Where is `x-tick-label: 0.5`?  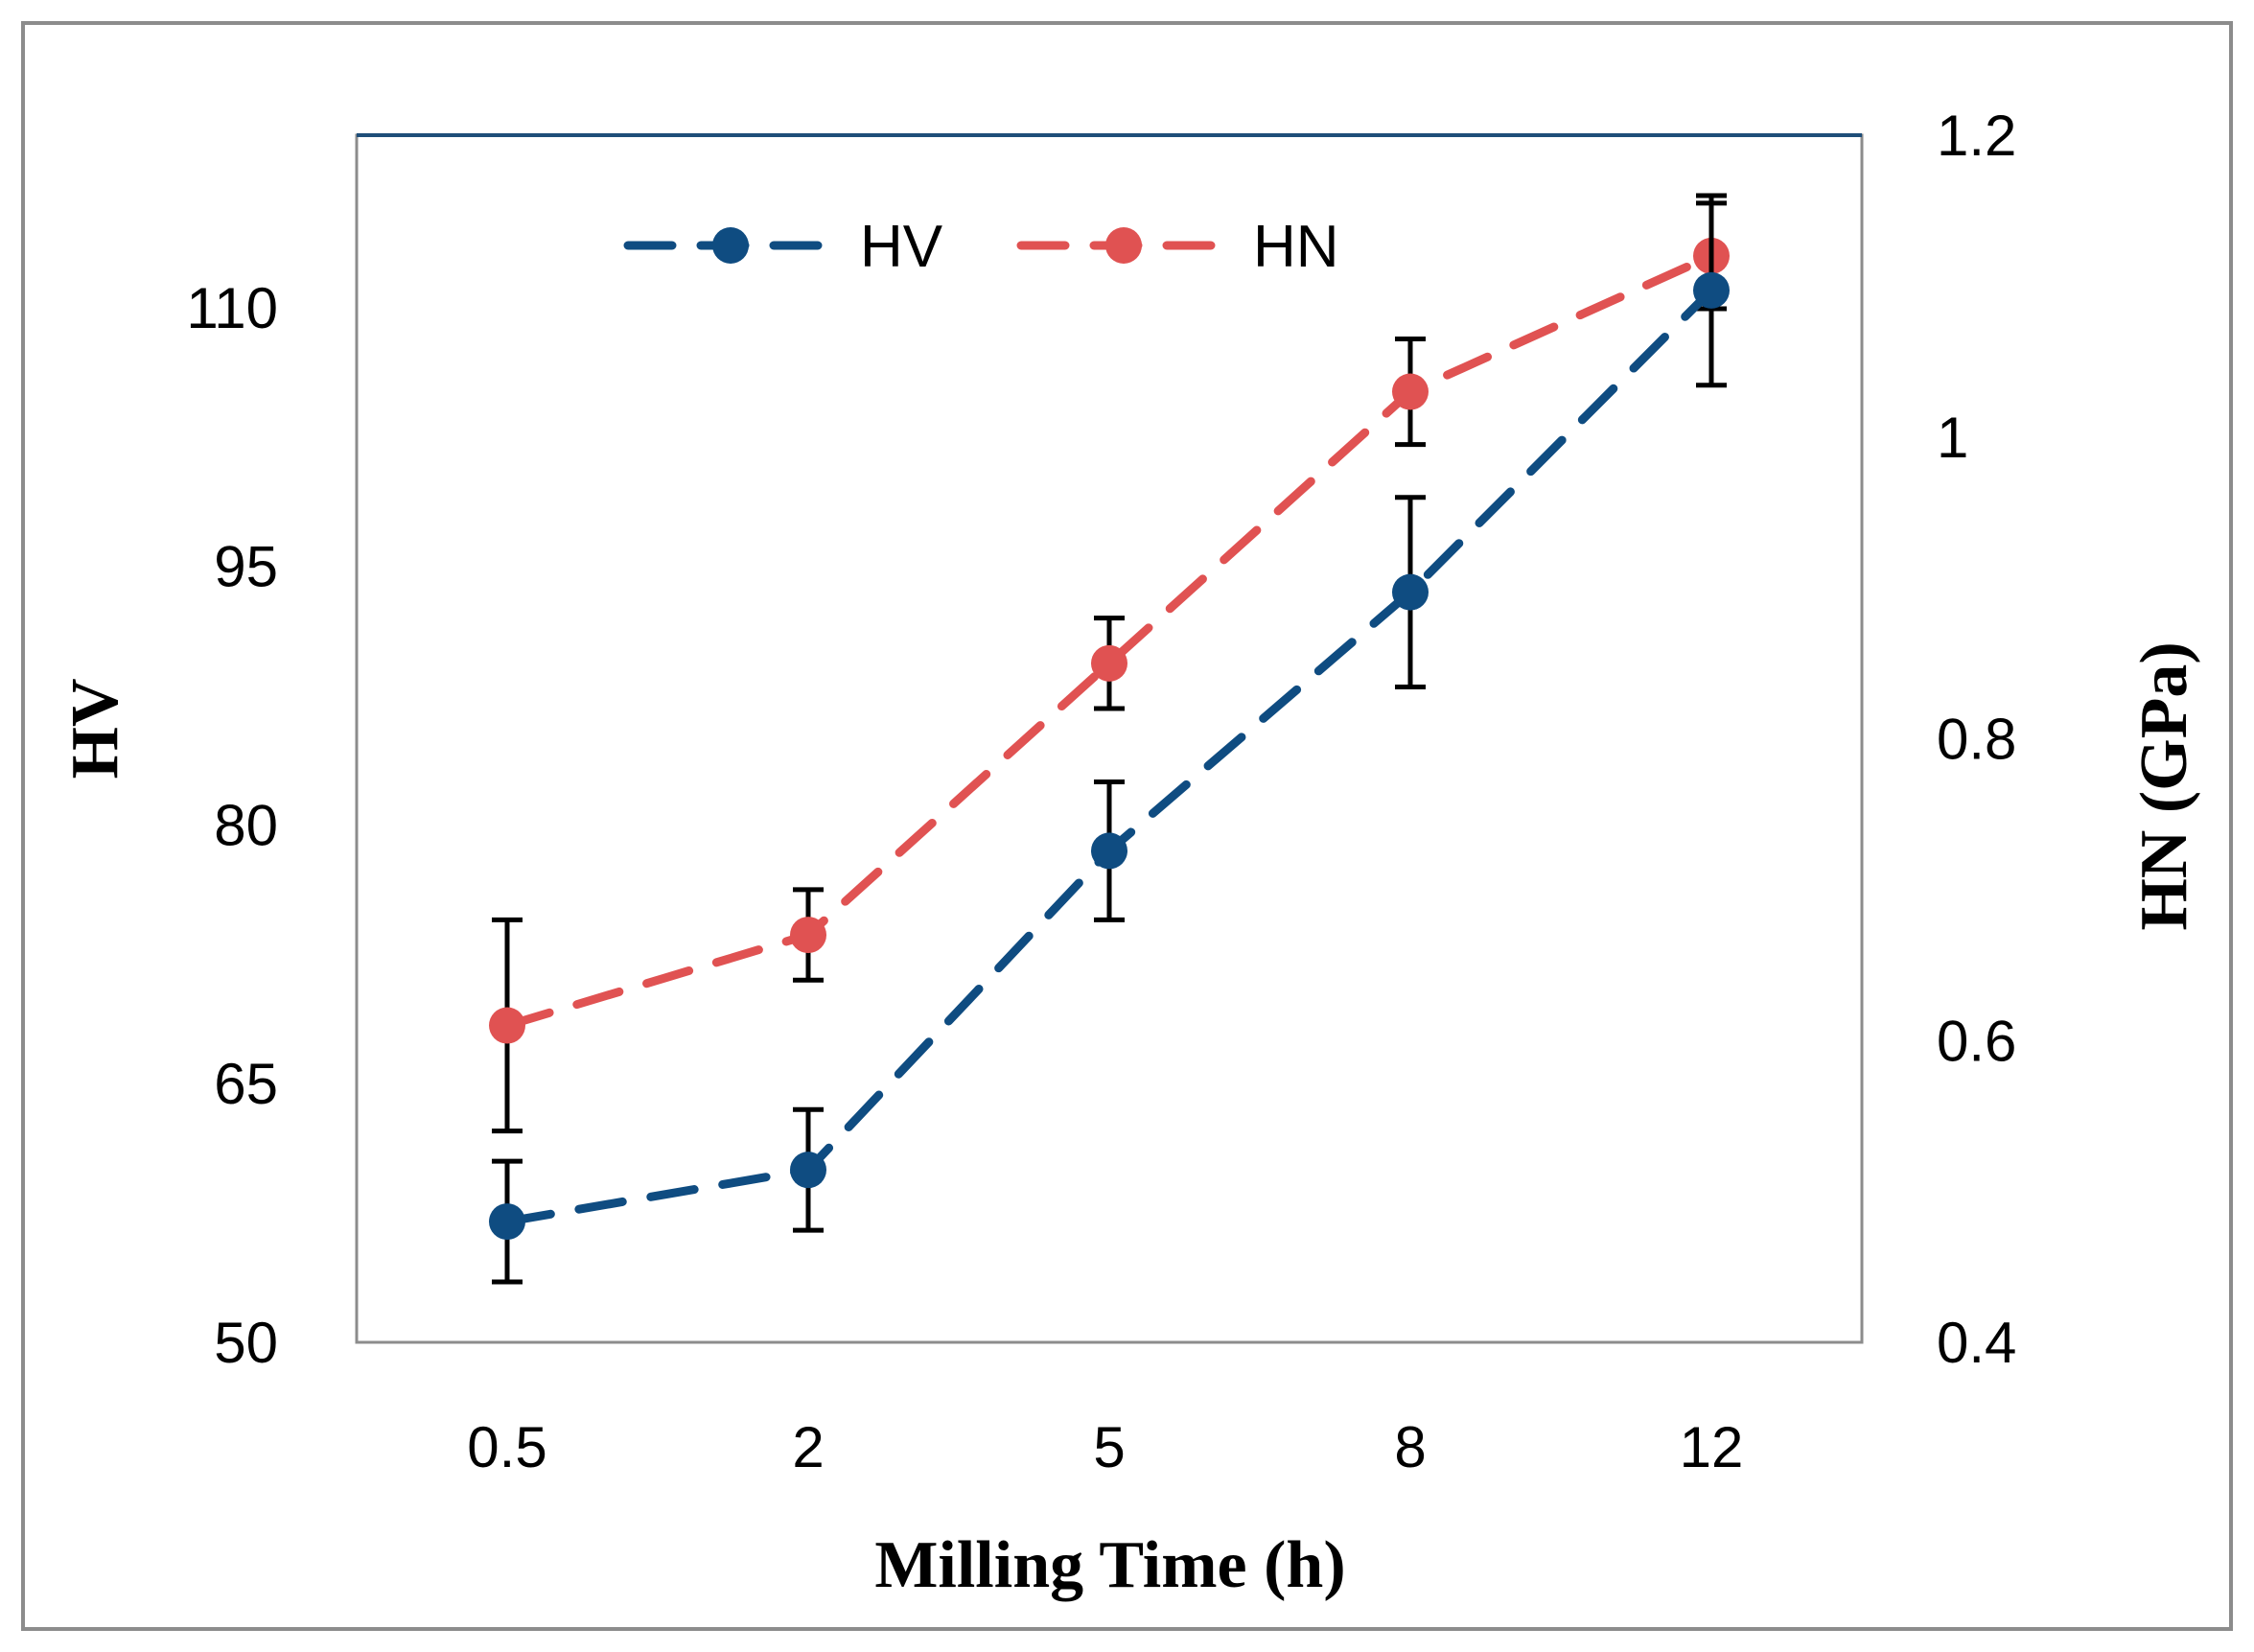 x-tick-label: 0.5 is located at coordinates (506, 1447).